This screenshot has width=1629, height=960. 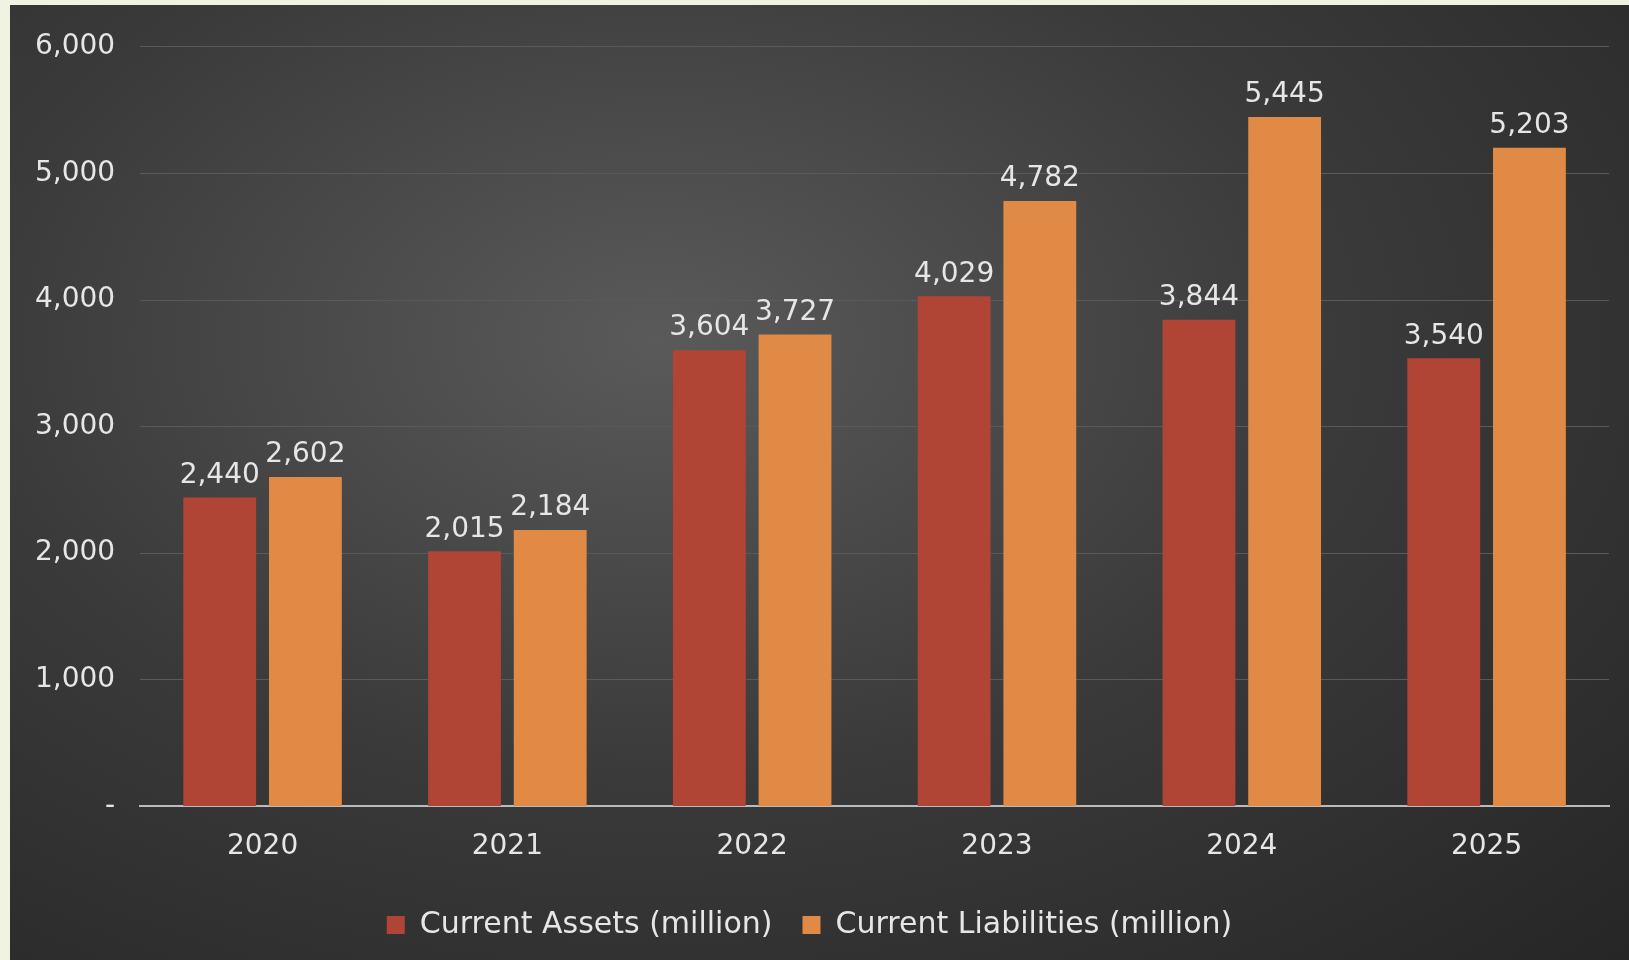 I want to click on y-tick-label: 5,000, so click(x=75, y=171).